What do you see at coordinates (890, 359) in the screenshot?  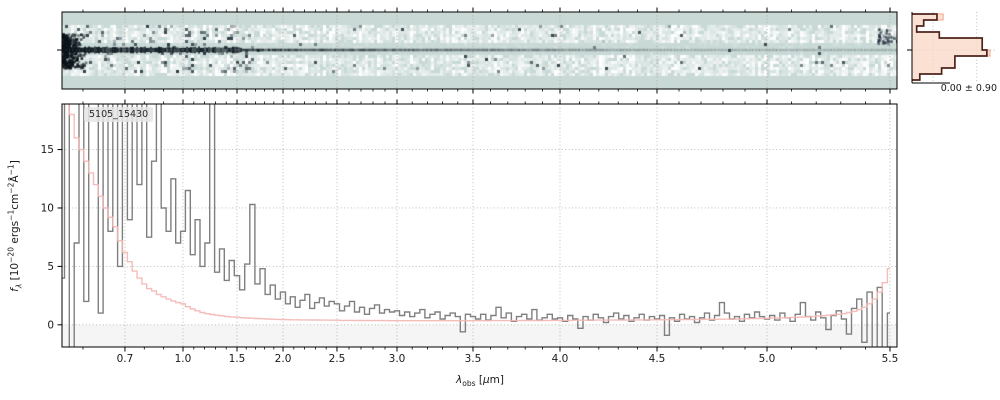 I see `x-tick-label: 5.5` at bounding box center [890, 359].